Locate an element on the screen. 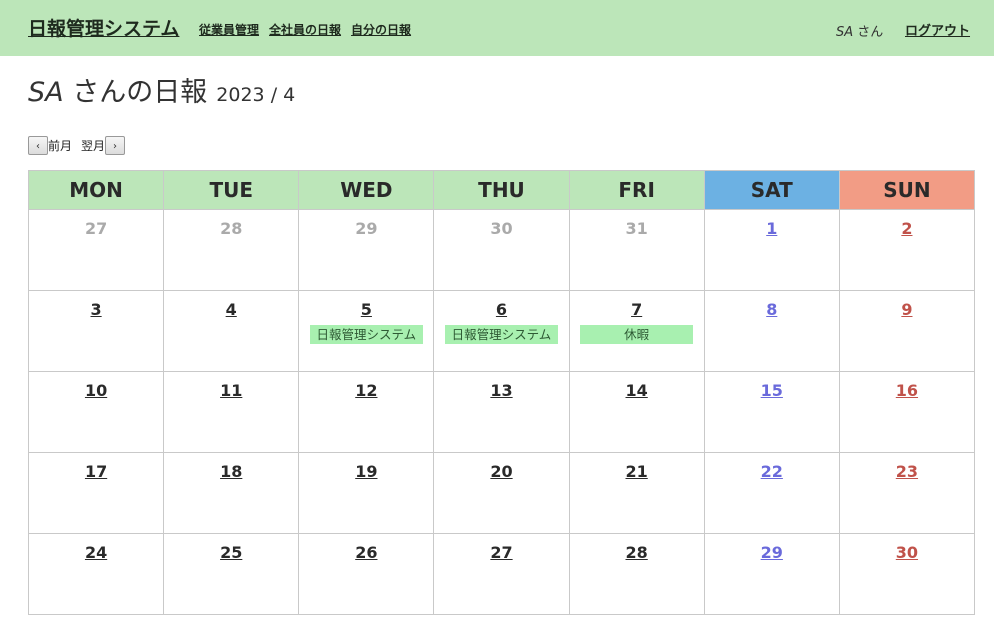 This screenshot has height=622, width=994. calendar-day-cell: 25 is located at coordinates (231, 574).